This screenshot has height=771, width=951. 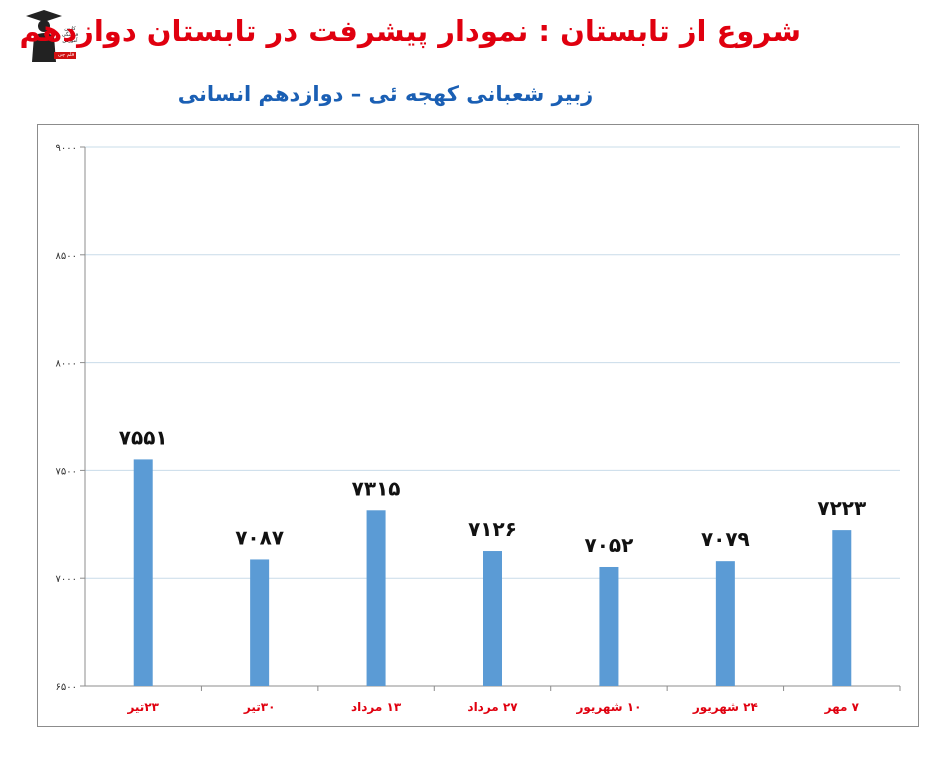 I want to click on y-tick-label: ۷۰۰۰, so click(x=66, y=579).